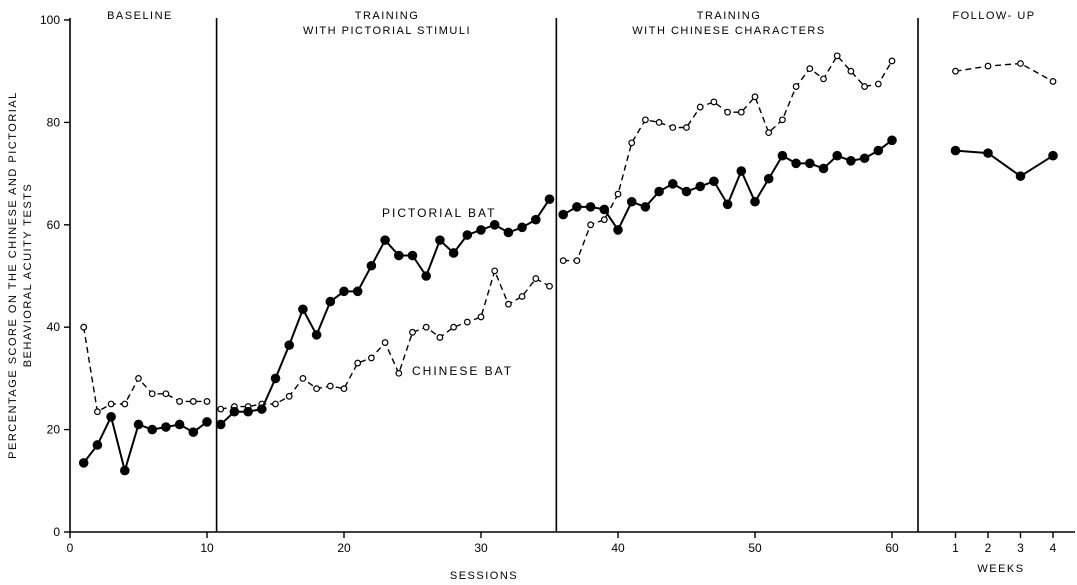 This screenshot has height=585, width=1077. Describe the element at coordinates (54, 225) in the screenshot. I see `y-tick-label: 60` at that location.